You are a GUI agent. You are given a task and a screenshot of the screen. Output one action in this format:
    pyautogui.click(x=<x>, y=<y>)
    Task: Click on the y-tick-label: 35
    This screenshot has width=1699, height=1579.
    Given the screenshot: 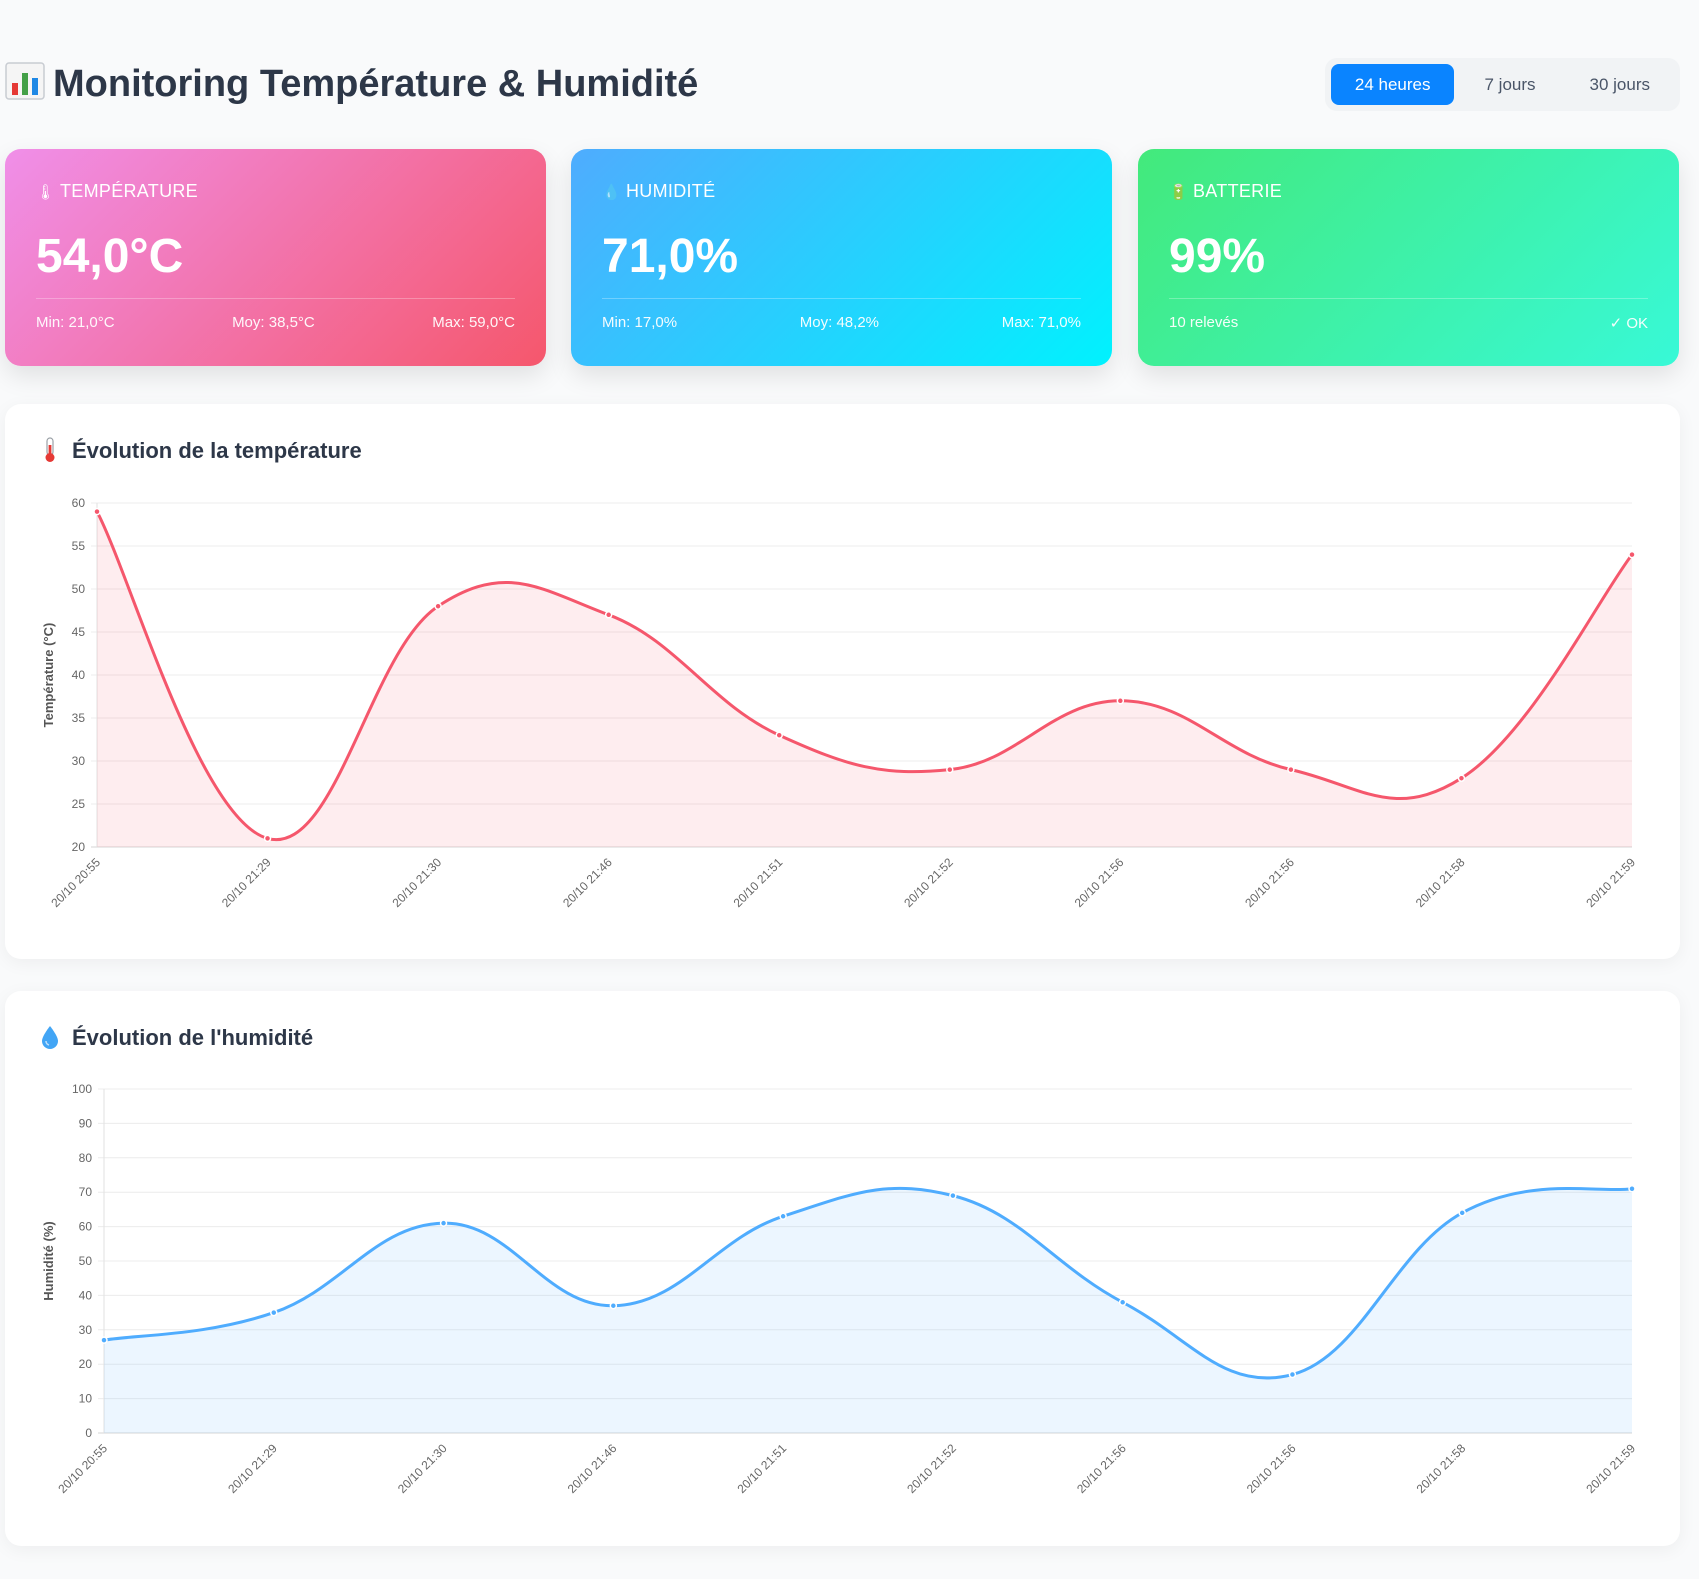 What is the action you would take?
    pyautogui.click(x=79, y=718)
    